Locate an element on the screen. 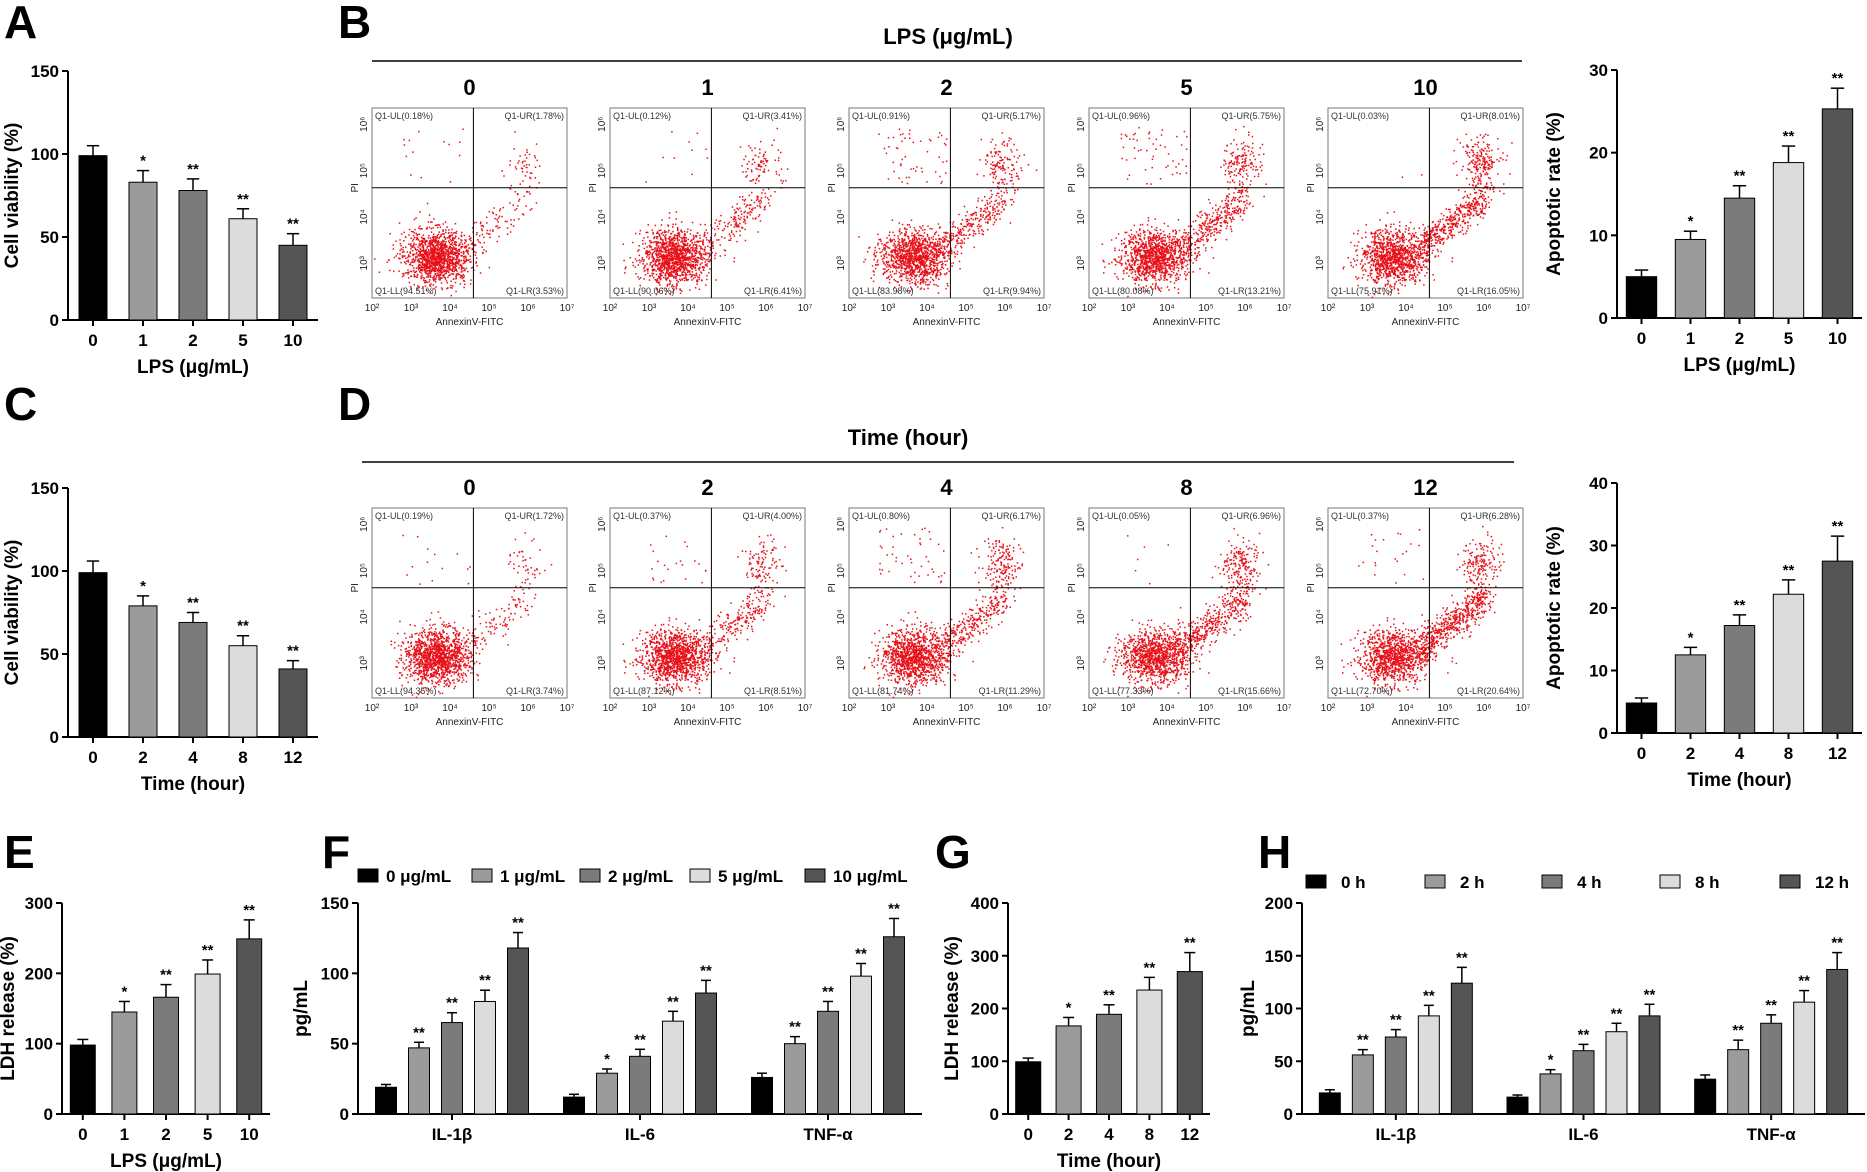  f-legend-label: 0 μg/mL is located at coordinates (418, 876).